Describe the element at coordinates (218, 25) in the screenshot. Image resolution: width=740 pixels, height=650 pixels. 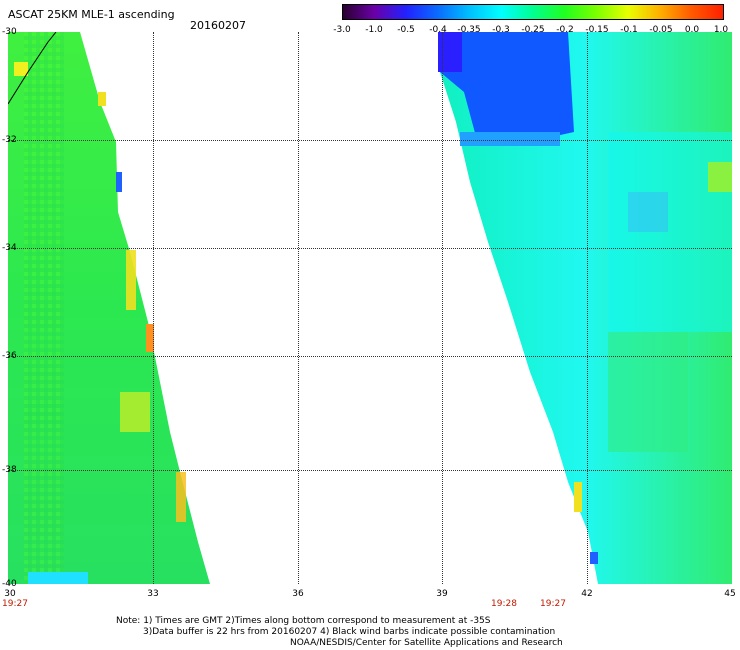
I see `plot-date: 20160207` at that location.